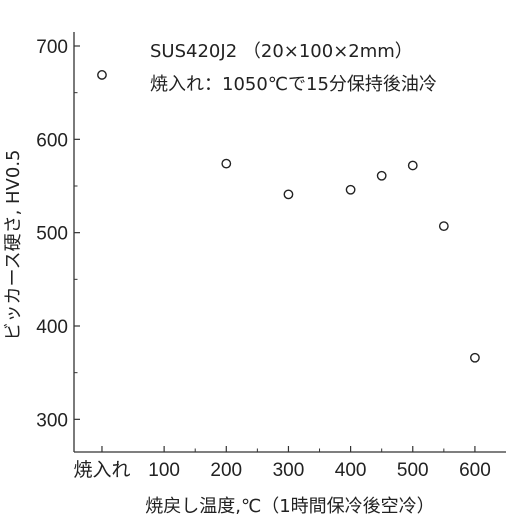 The image size is (520, 520). I want to click on x-tick-label: 100, so click(164, 470).